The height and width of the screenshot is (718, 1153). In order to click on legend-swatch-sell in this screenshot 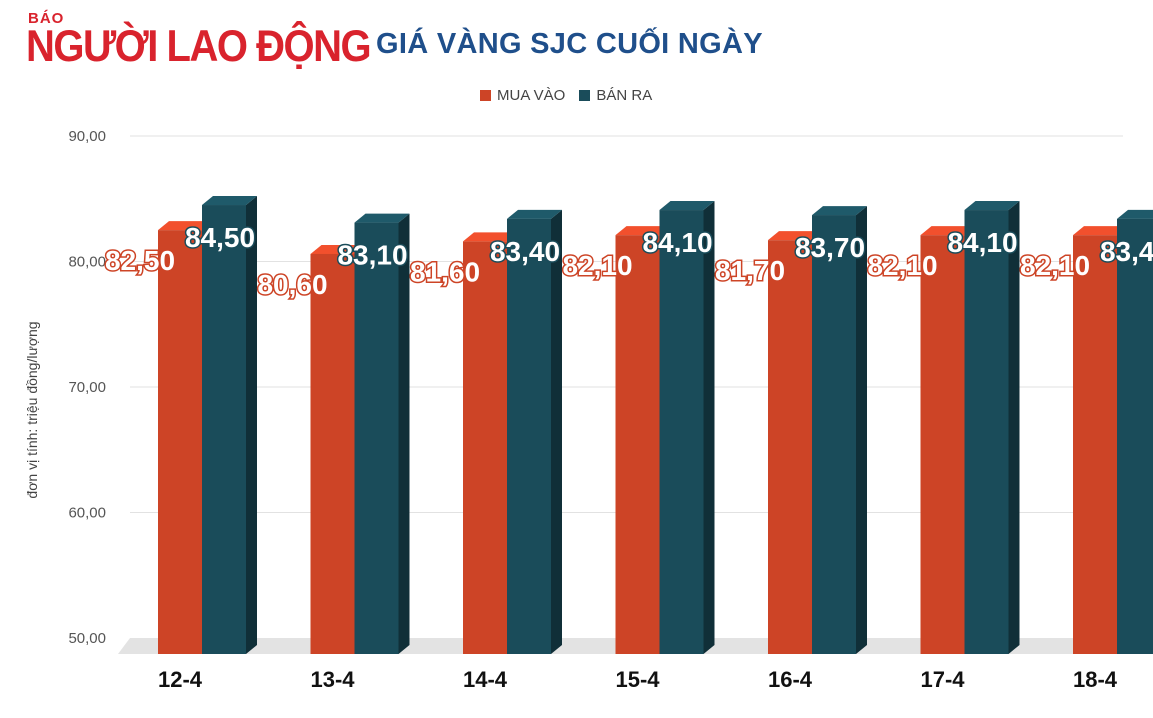, I will do `click(585, 95)`.